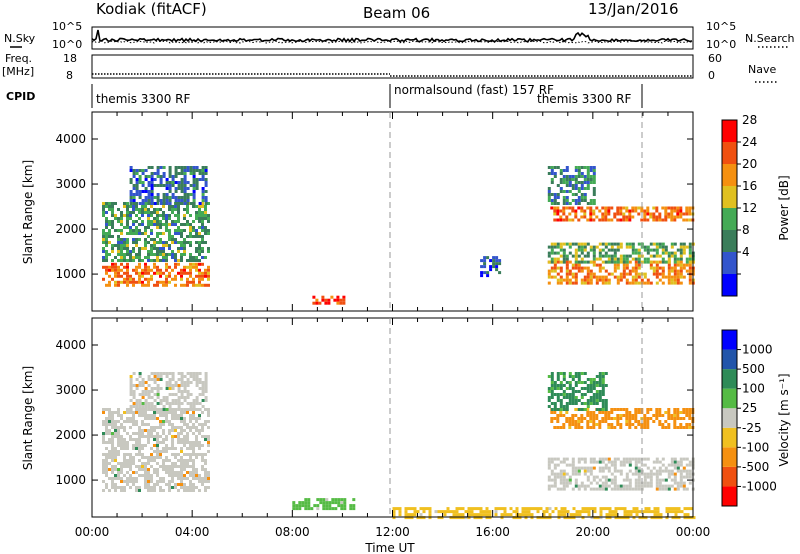 The image size is (800, 554). What do you see at coordinates (70, 58) in the screenshot?
I see `freq-left-tick-top: 18` at bounding box center [70, 58].